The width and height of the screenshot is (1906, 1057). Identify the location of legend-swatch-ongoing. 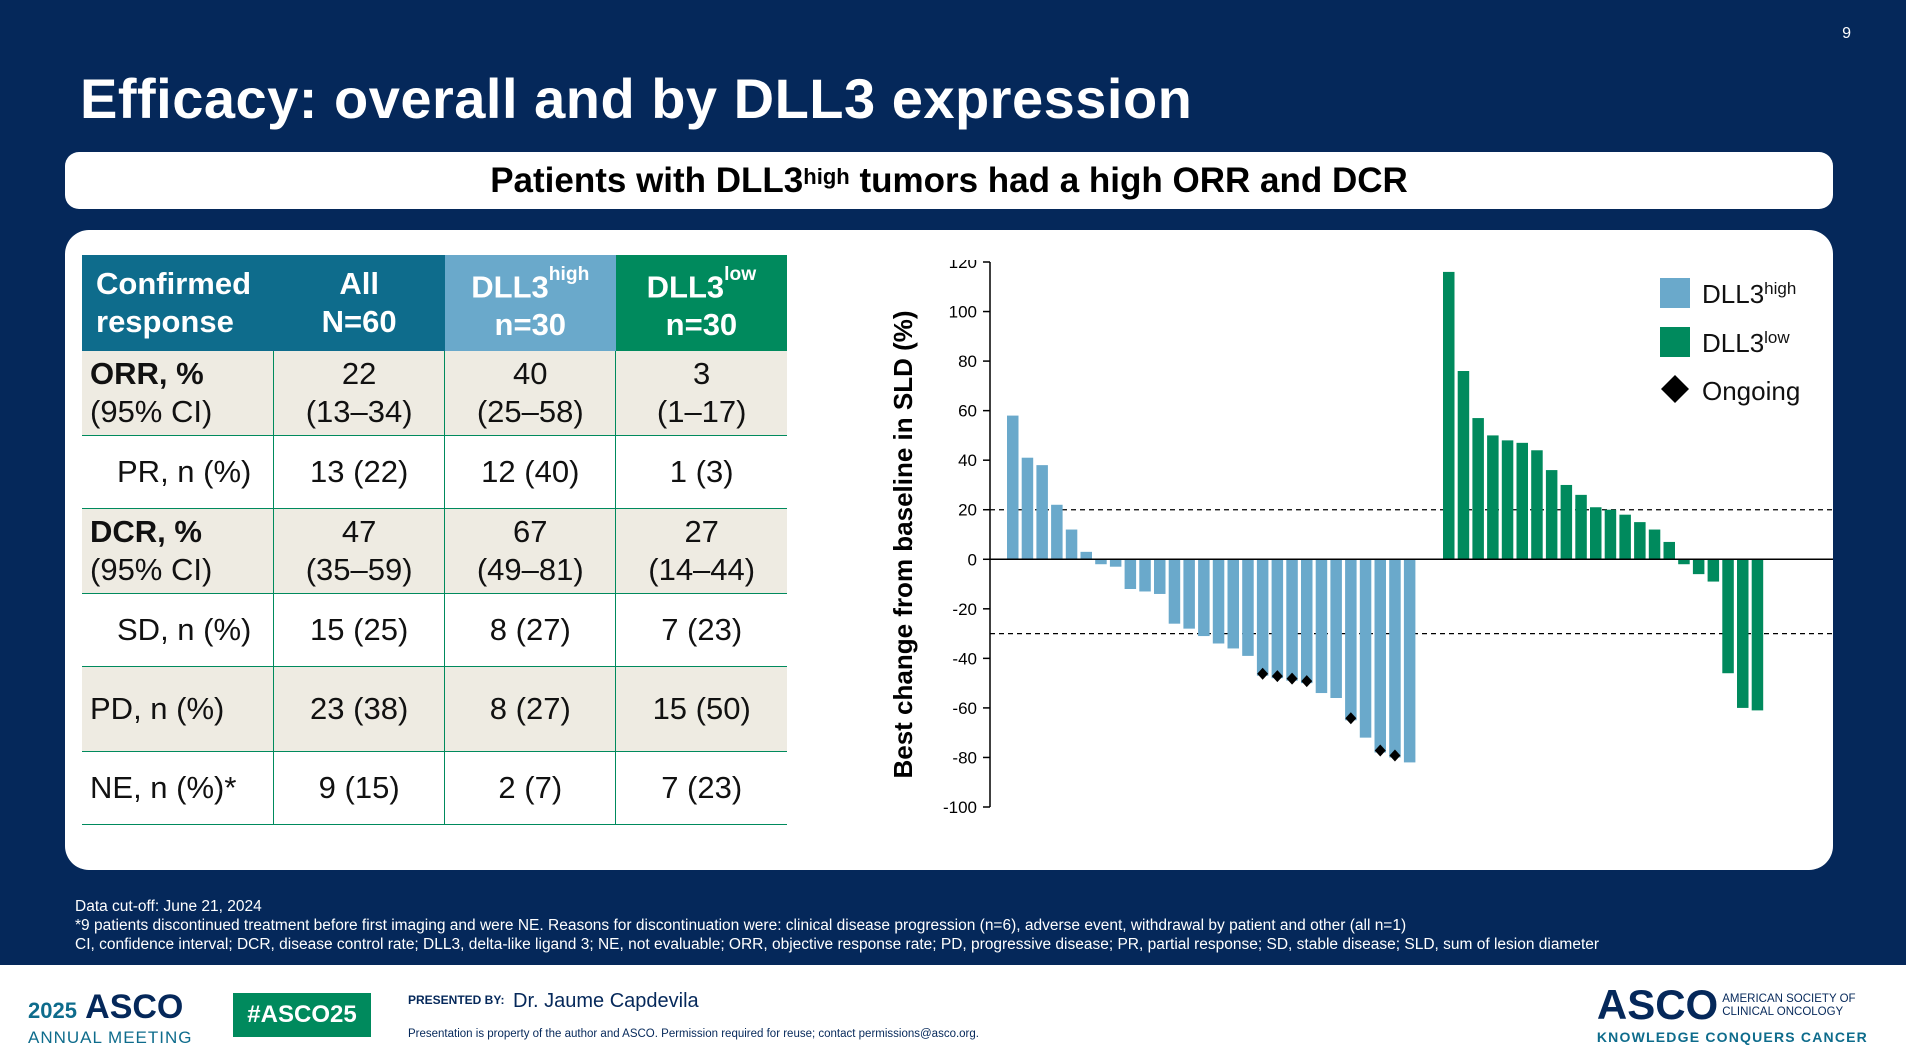
(1675, 389).